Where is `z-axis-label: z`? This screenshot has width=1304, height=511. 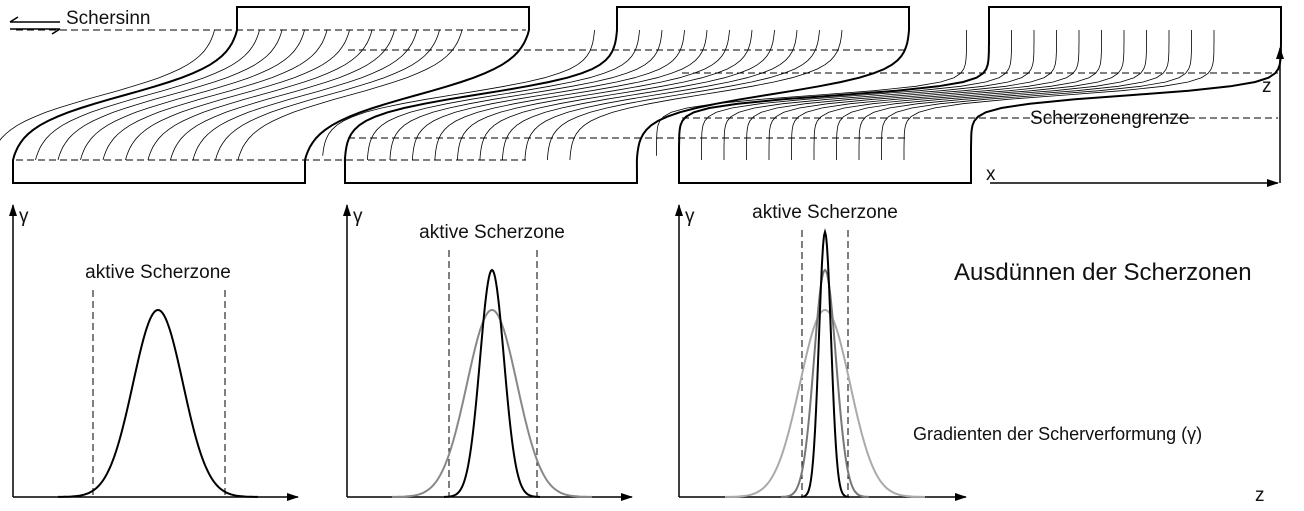 z-axis-label: z is located at coordinates (1267, 86).